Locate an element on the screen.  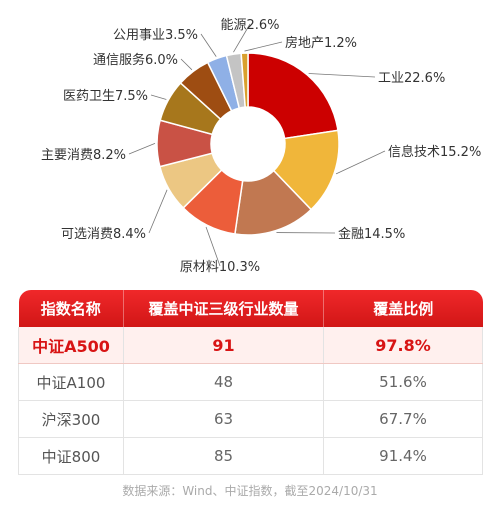
table-row: 沪深300 63 67.7% is located at coordinates (250, 419).